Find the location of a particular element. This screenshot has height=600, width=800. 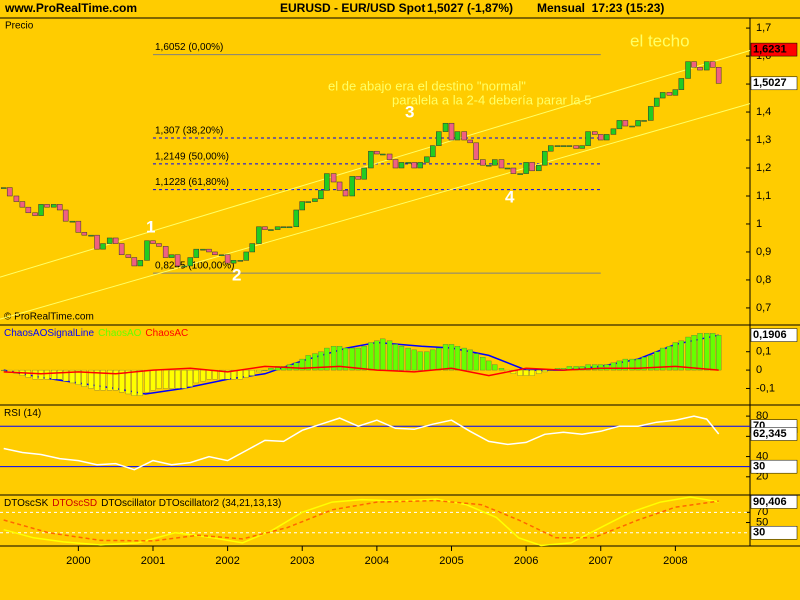

value-tag-label: 0,1906 is located at coordinates (770, 335).